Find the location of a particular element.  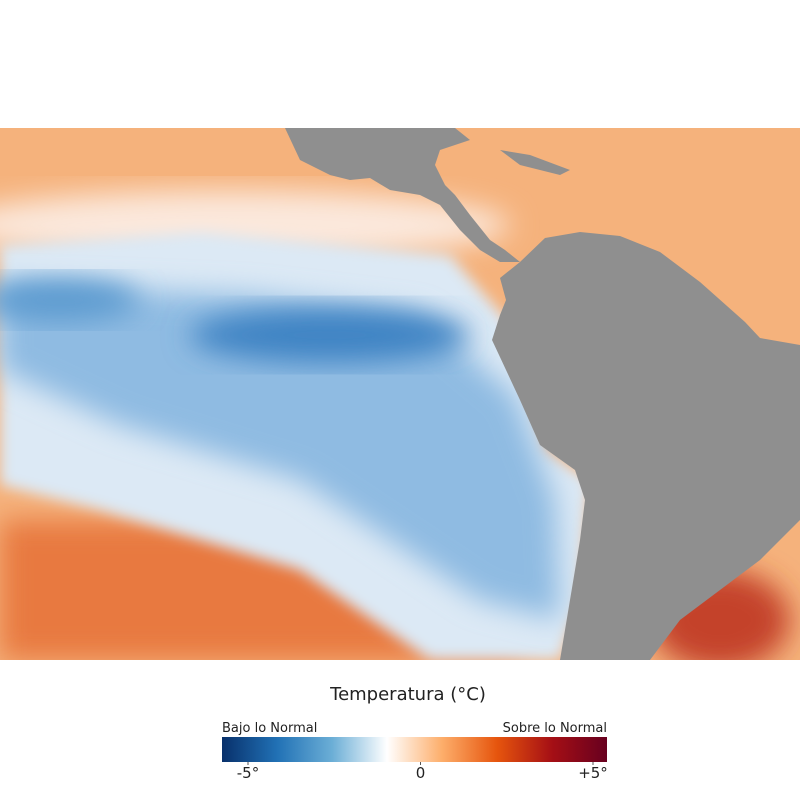

colorbar is located at coordinates (414, 749).